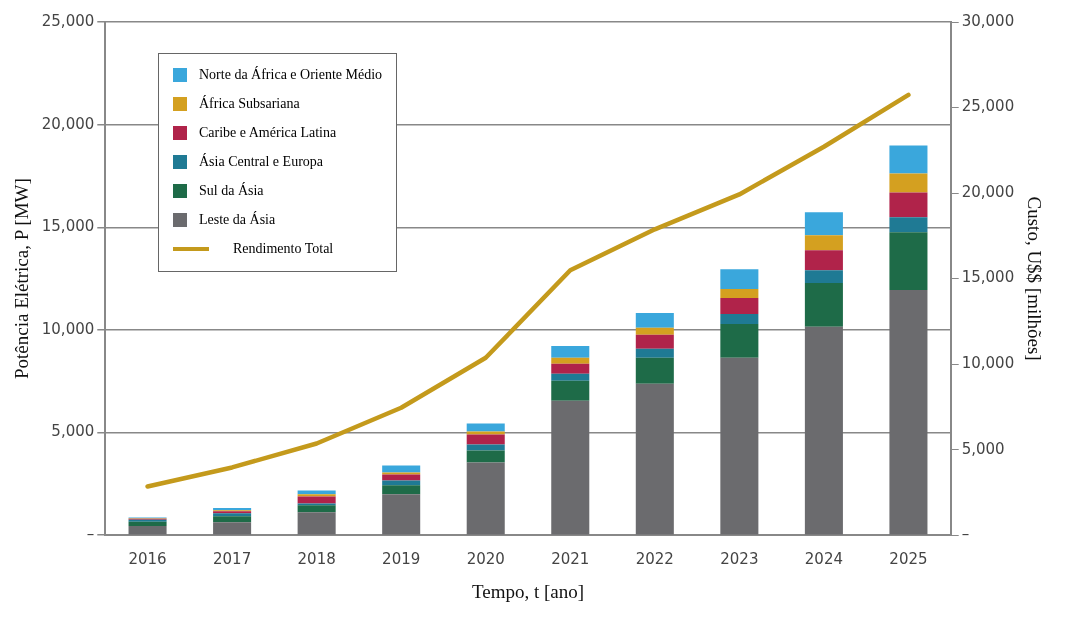 This screenshot has width=1069, height=617. I want to click on y-tick-label: 20,000, so click(68, 123).